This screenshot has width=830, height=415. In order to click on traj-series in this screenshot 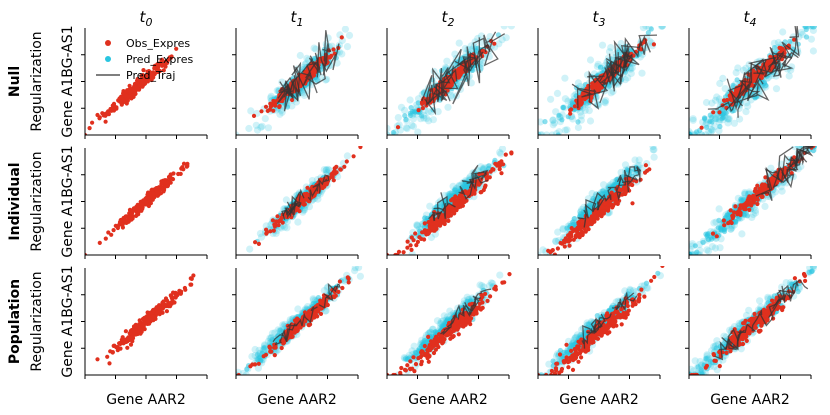, I will do `click(614, 72)`.